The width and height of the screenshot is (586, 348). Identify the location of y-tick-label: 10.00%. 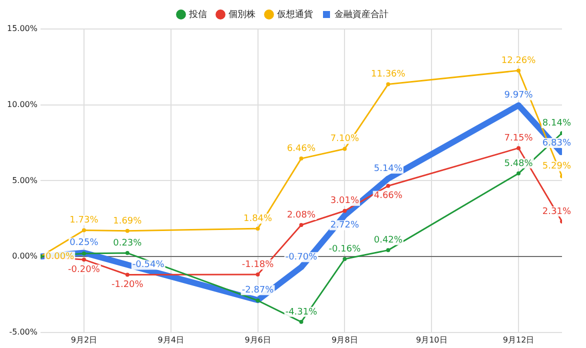
(22, 104).